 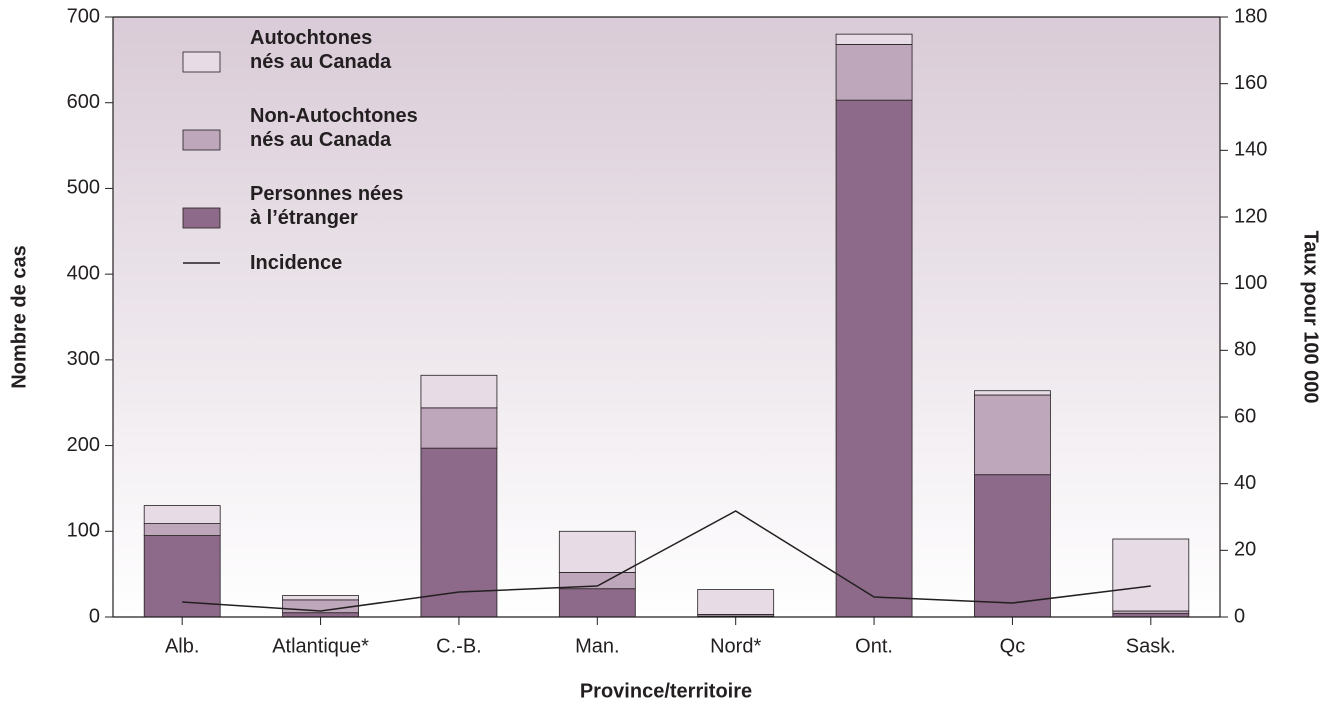 What do you see at coordinates (321, 50) in the screenshot?
I see `legend-label: Autochtones nés au Canada` at bounding box center [321, 50].